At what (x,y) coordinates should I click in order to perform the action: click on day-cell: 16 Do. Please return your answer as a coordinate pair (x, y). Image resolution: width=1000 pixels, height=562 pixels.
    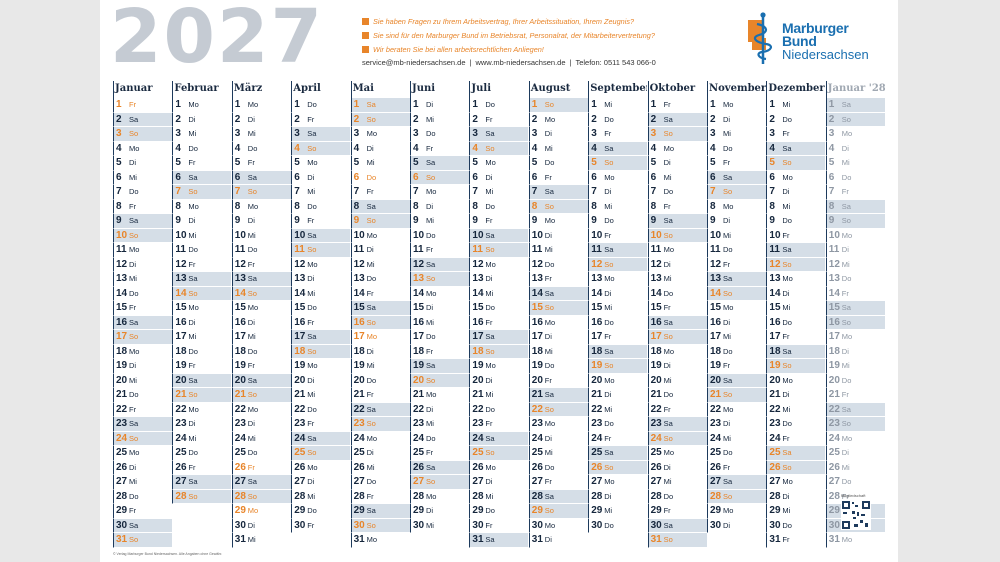
    Looking at the image, I should click on (618, 322).